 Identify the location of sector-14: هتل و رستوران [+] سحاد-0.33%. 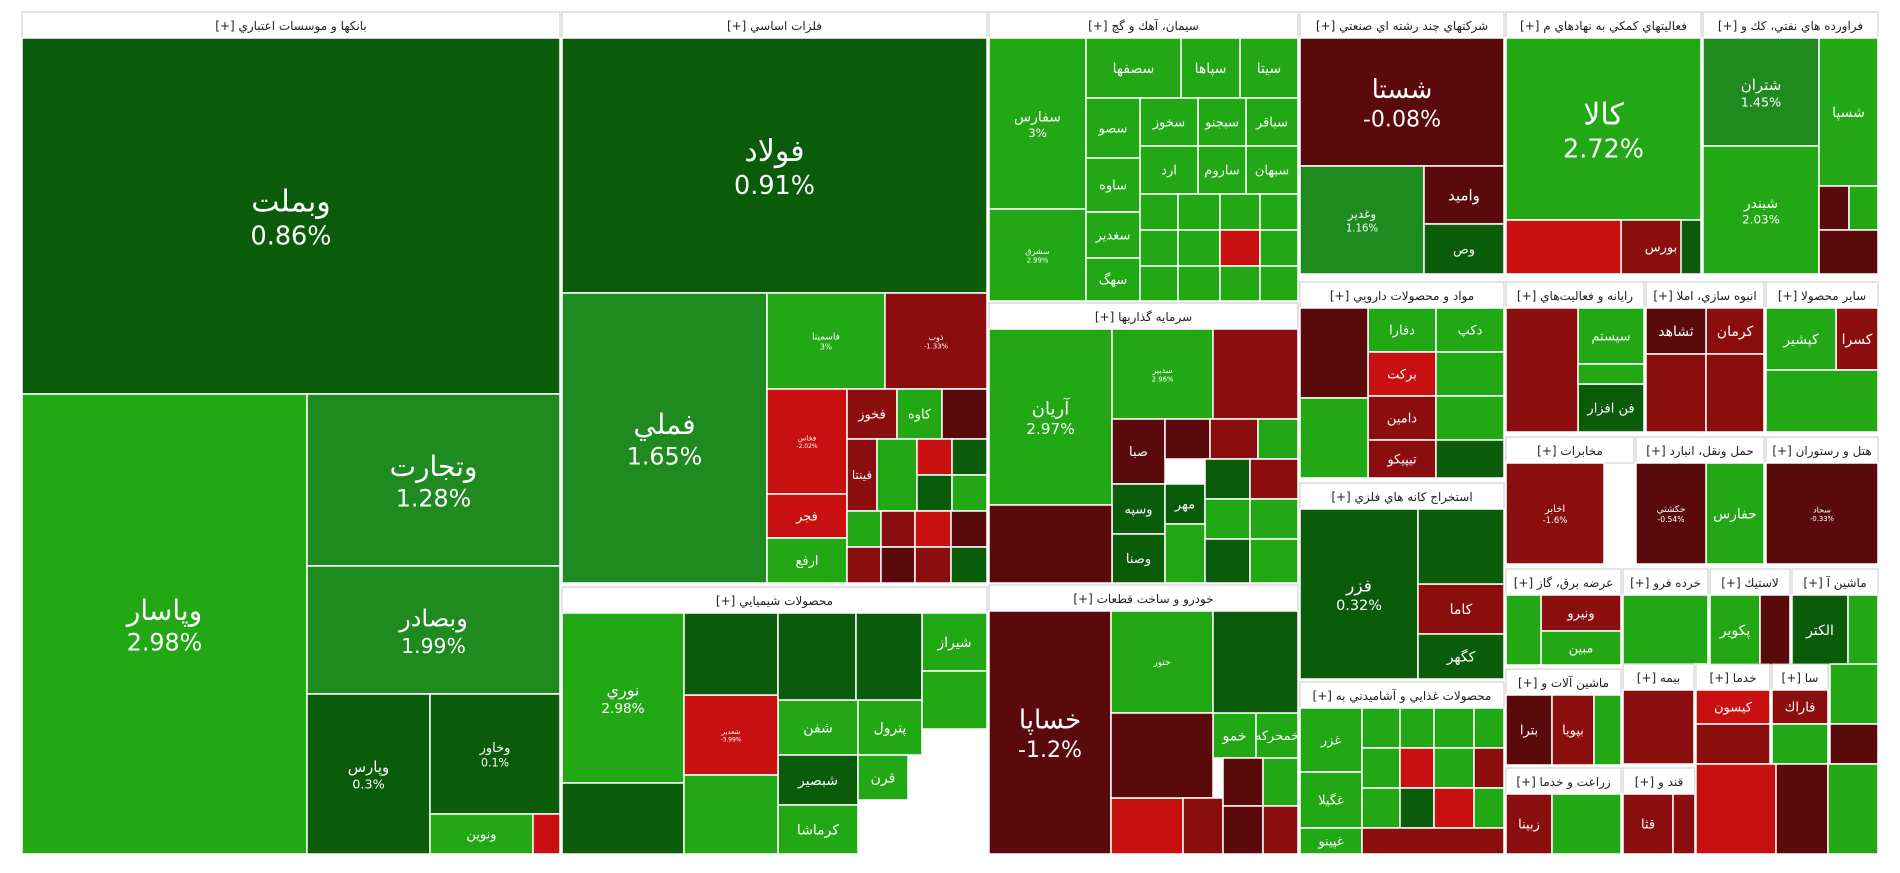
(1822, 500).